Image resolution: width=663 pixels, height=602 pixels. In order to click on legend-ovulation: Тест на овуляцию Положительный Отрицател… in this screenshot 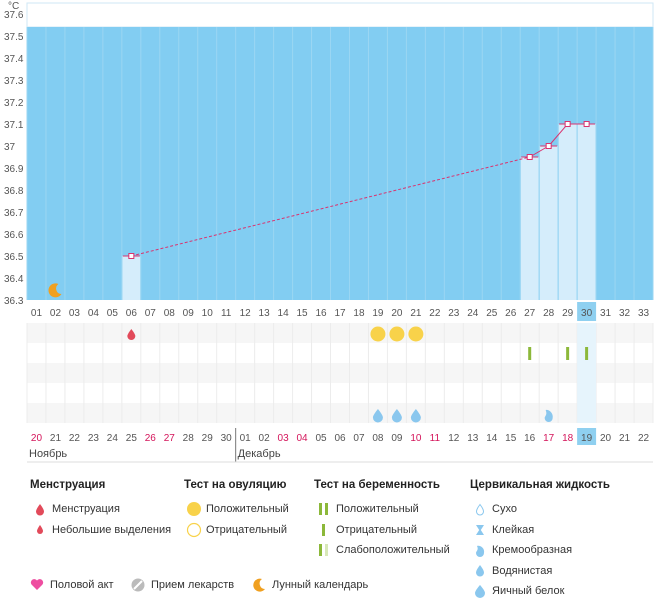, I will do `click(236, 509)`.